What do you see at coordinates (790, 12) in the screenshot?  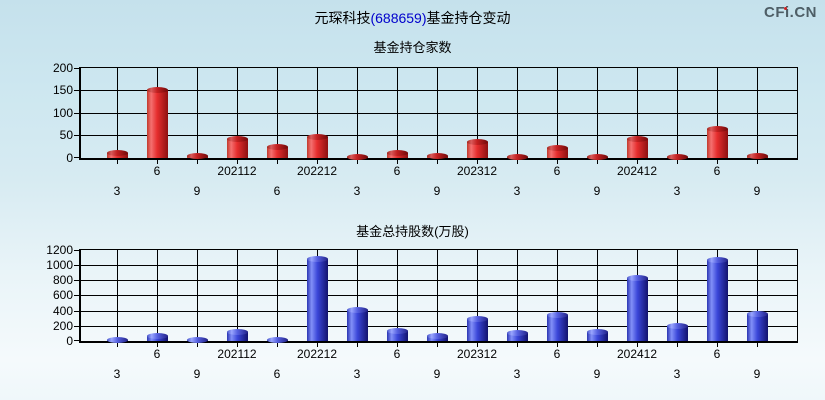 I see `cfi-logo-text: CFi.CN` at bounding box center [790, 12].